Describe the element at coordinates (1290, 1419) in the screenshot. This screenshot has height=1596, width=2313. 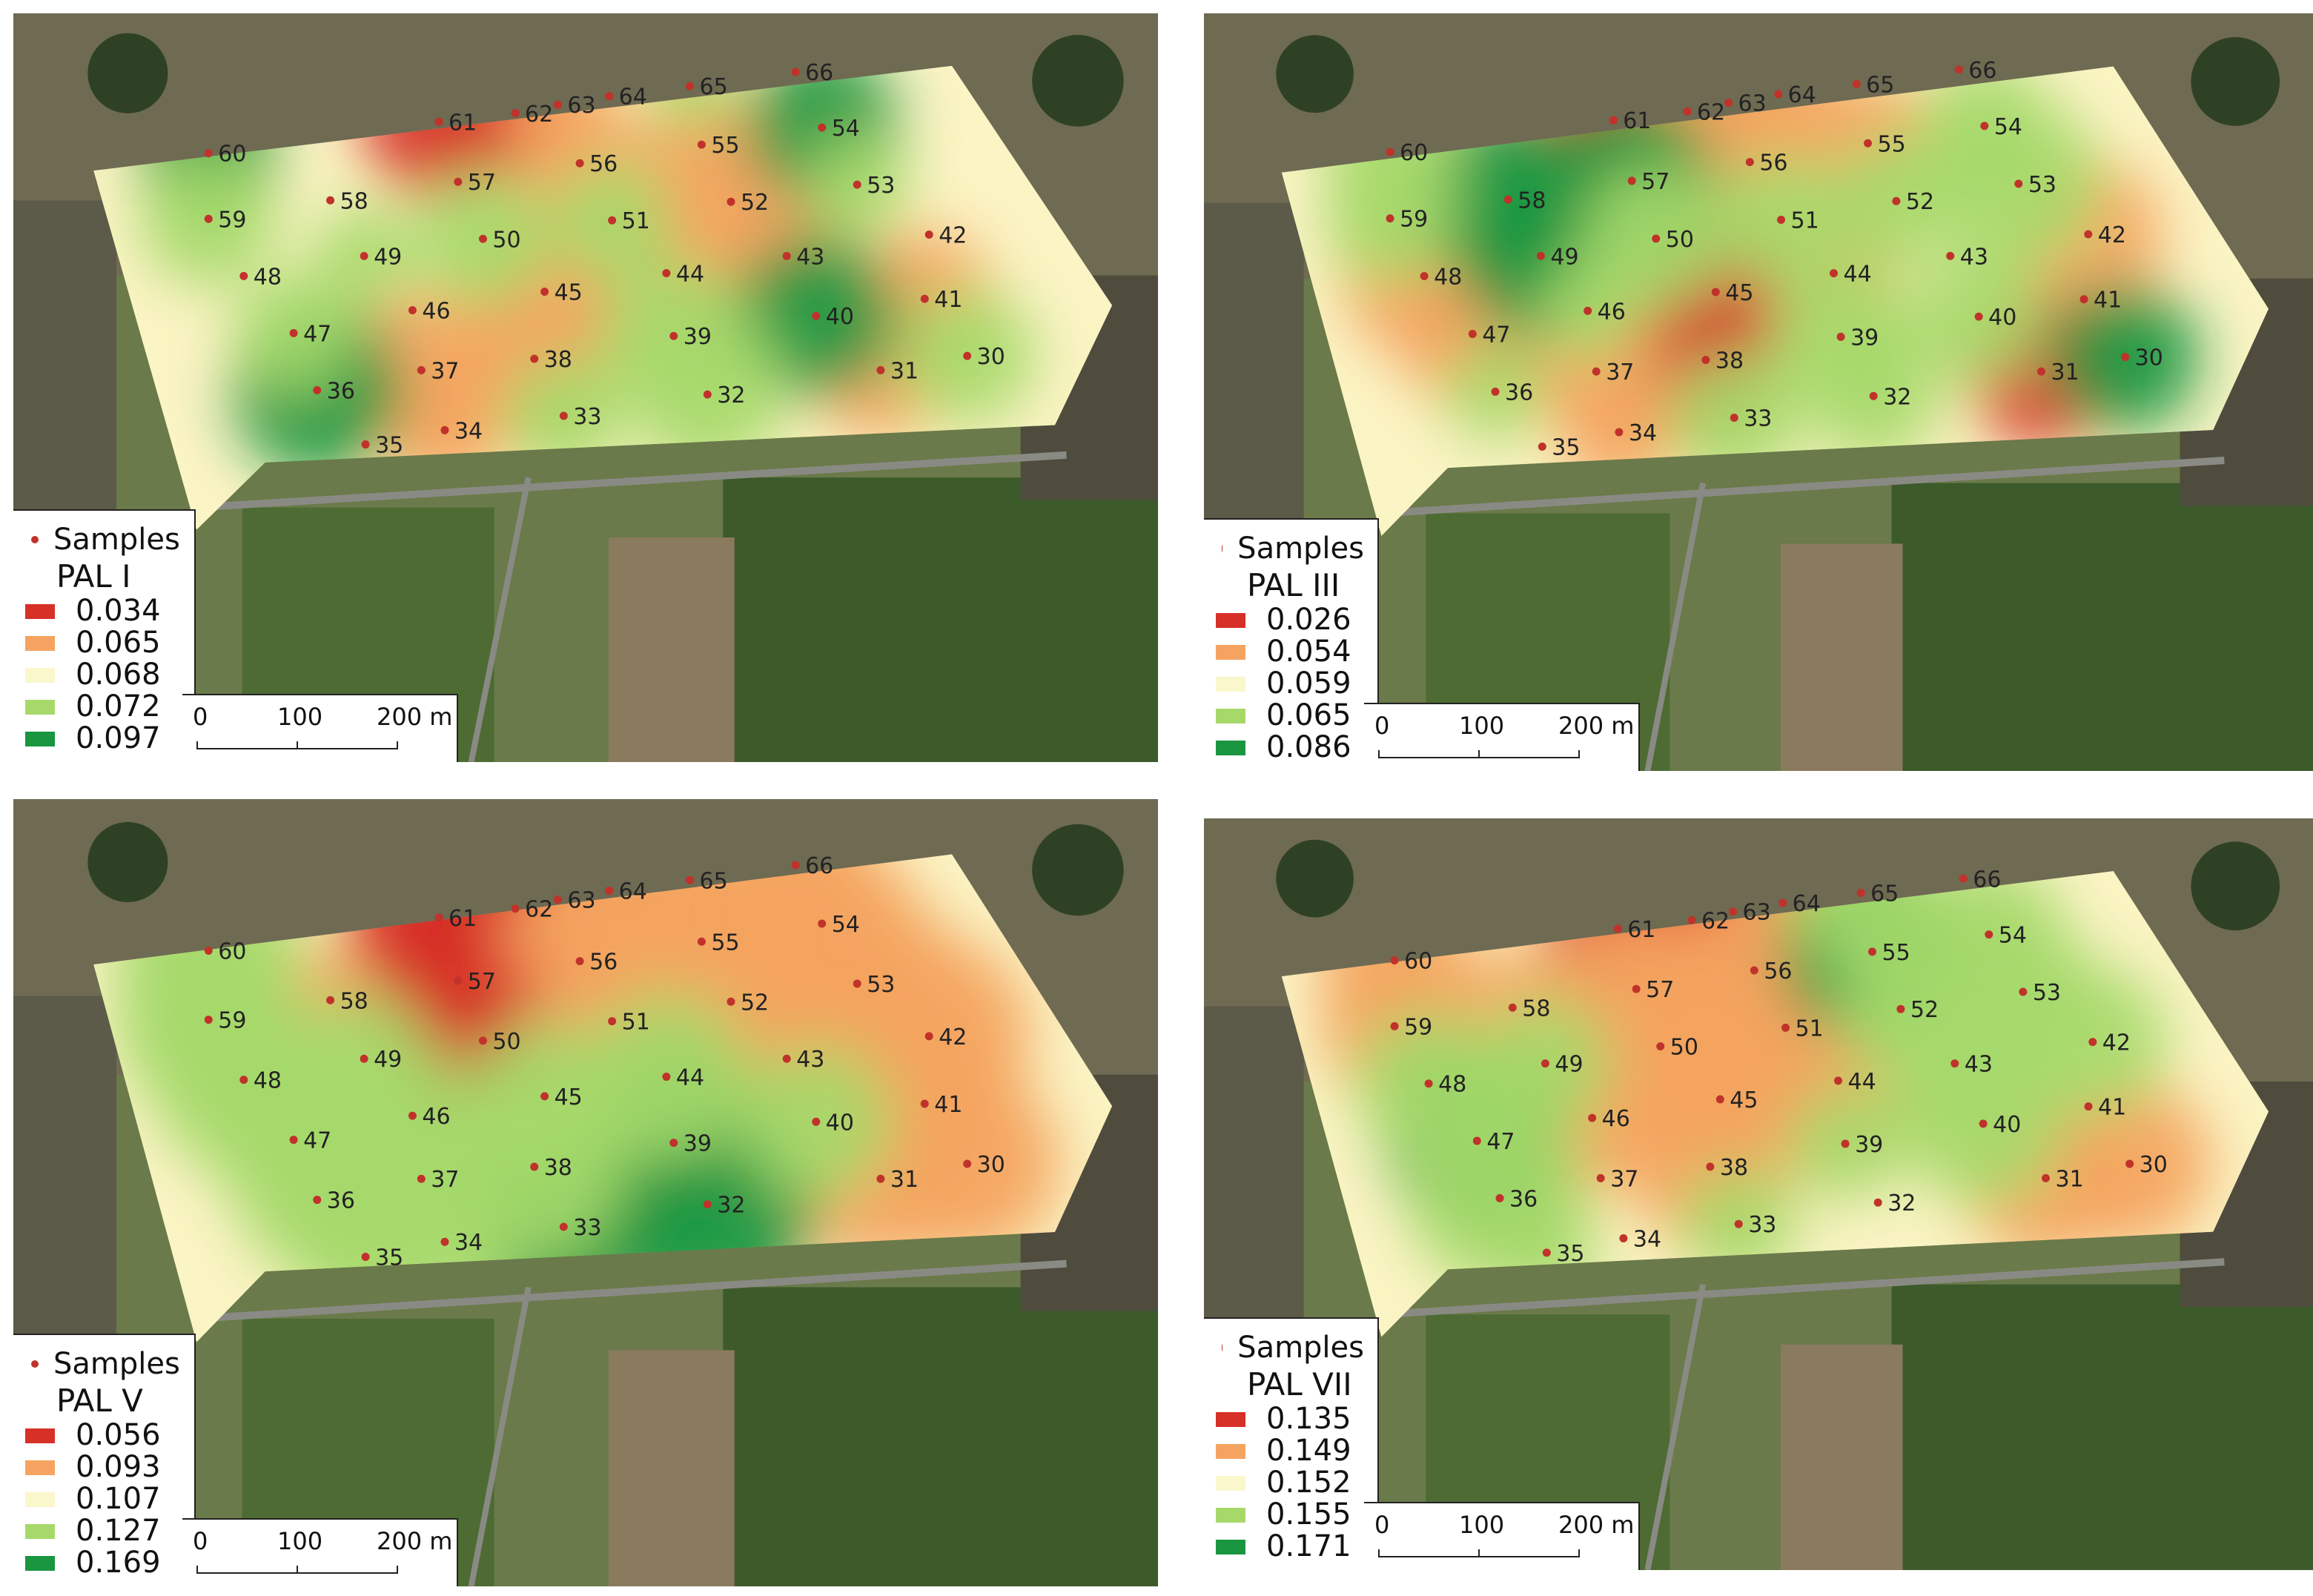
I see `legend-class-1: 0.135` at that location.